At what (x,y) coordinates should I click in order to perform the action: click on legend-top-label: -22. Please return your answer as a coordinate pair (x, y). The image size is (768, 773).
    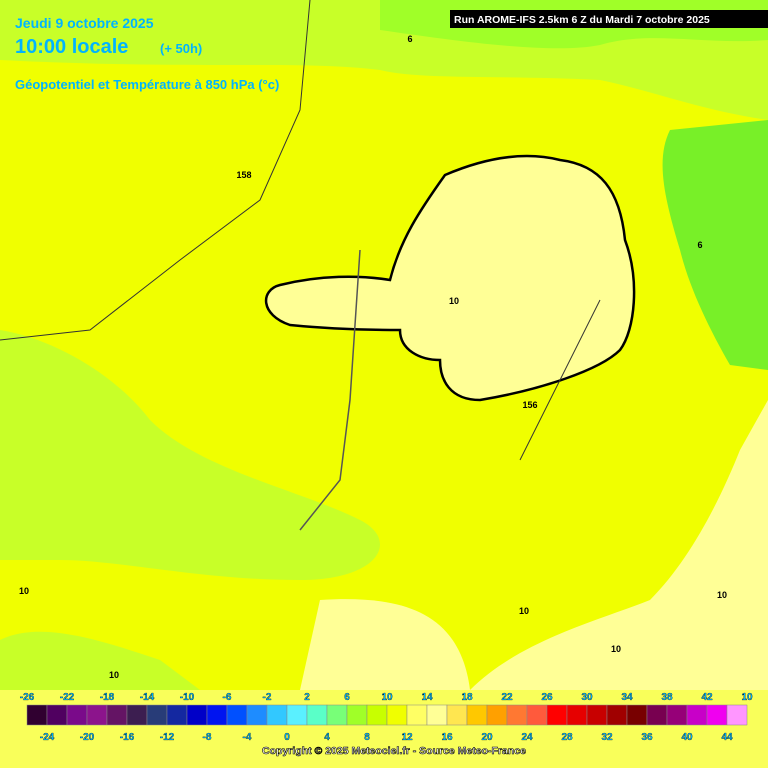
    Looking at the image, I should click on (67, 697).